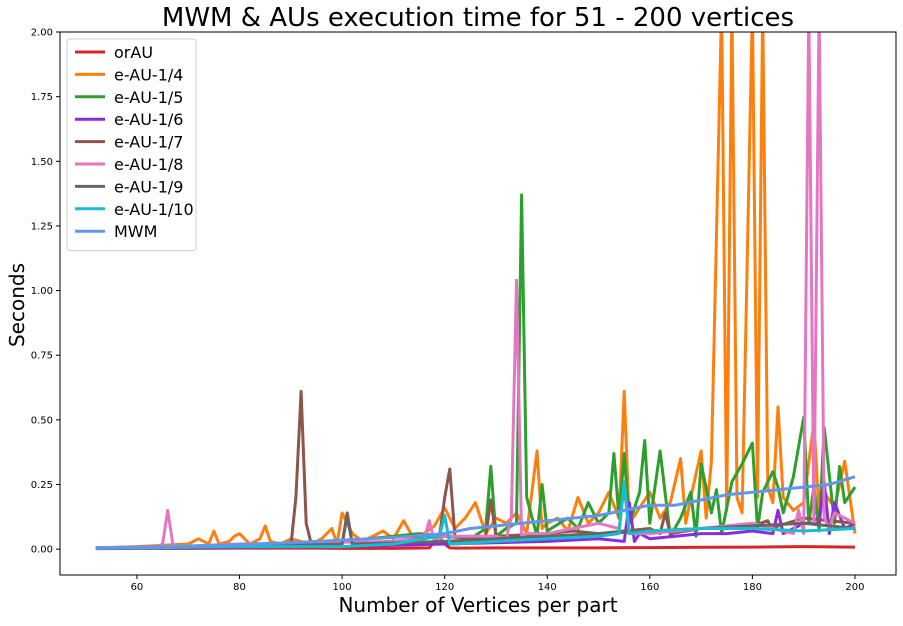 The image size is (903, 626). What do you see at coordinates (154, 209) in the screenshot?
I see `legend-label: e-AU-1/10` at bounding box center [154, 209].